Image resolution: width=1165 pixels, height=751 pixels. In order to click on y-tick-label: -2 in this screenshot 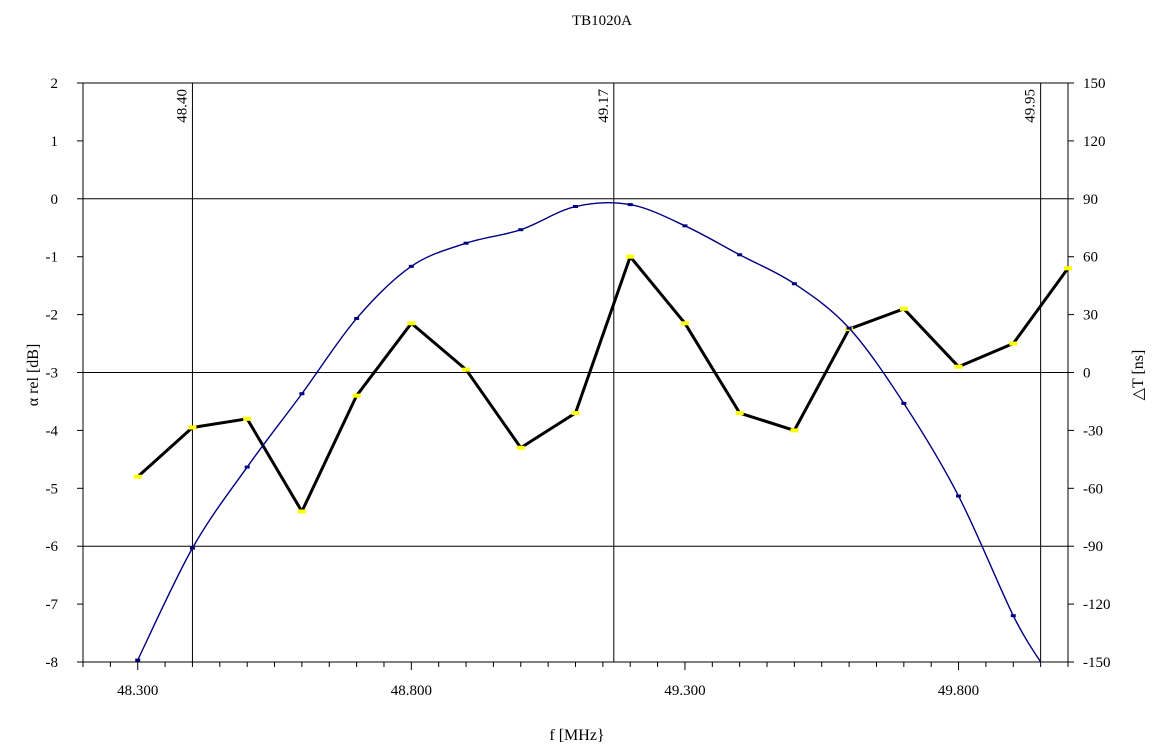, I will do `click(52, 316)`.